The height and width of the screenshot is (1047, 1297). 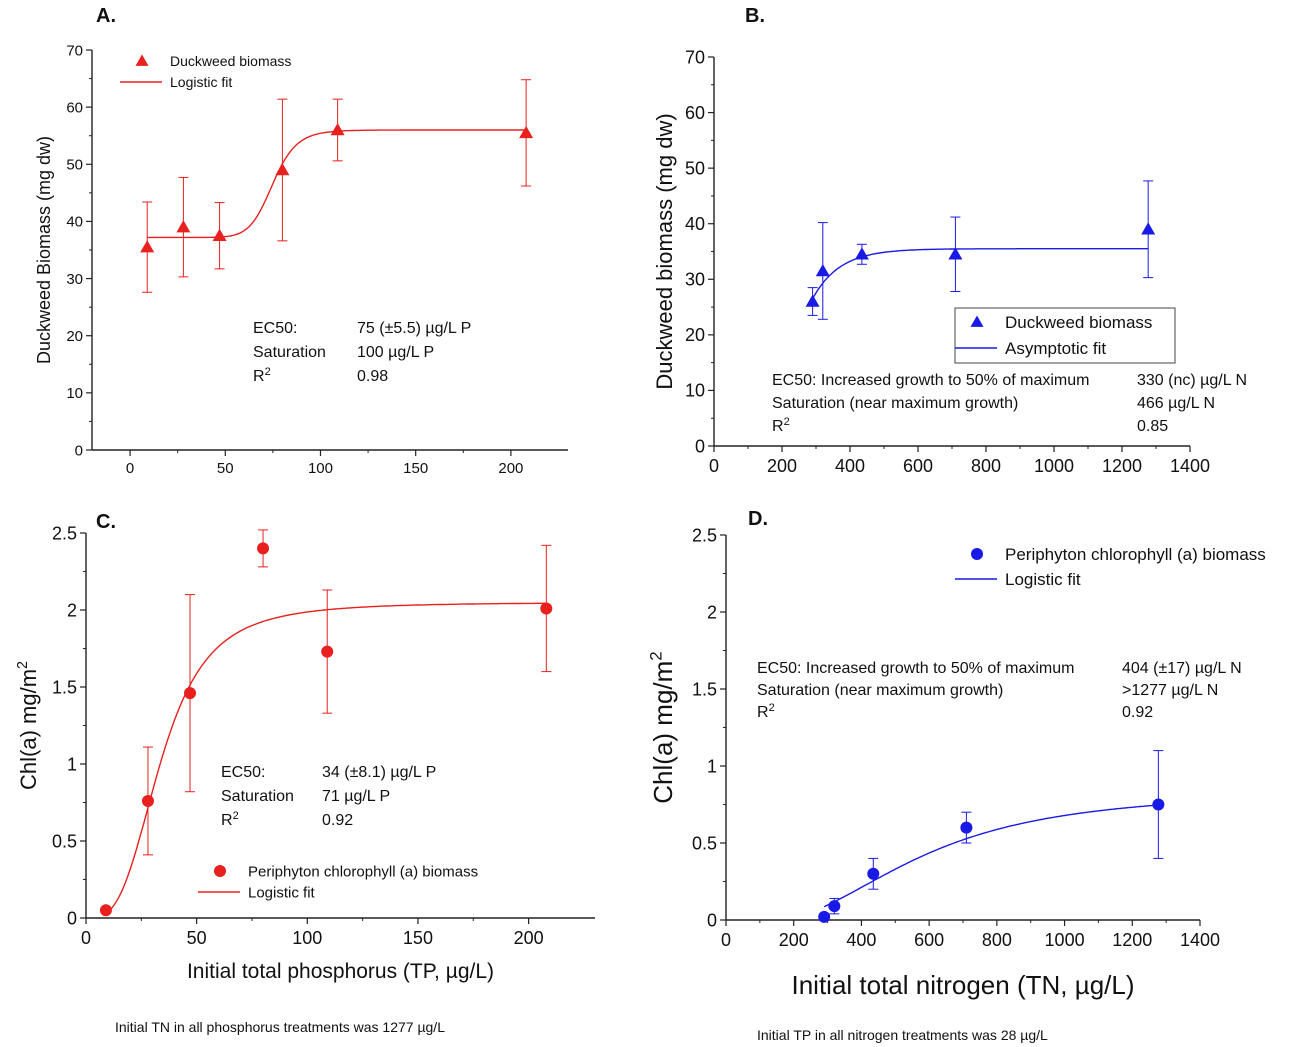 What do you see at coordinates (695, 335) in the screenshot?
I see `y-tick-label: 20` at bounding box center [695, 335].